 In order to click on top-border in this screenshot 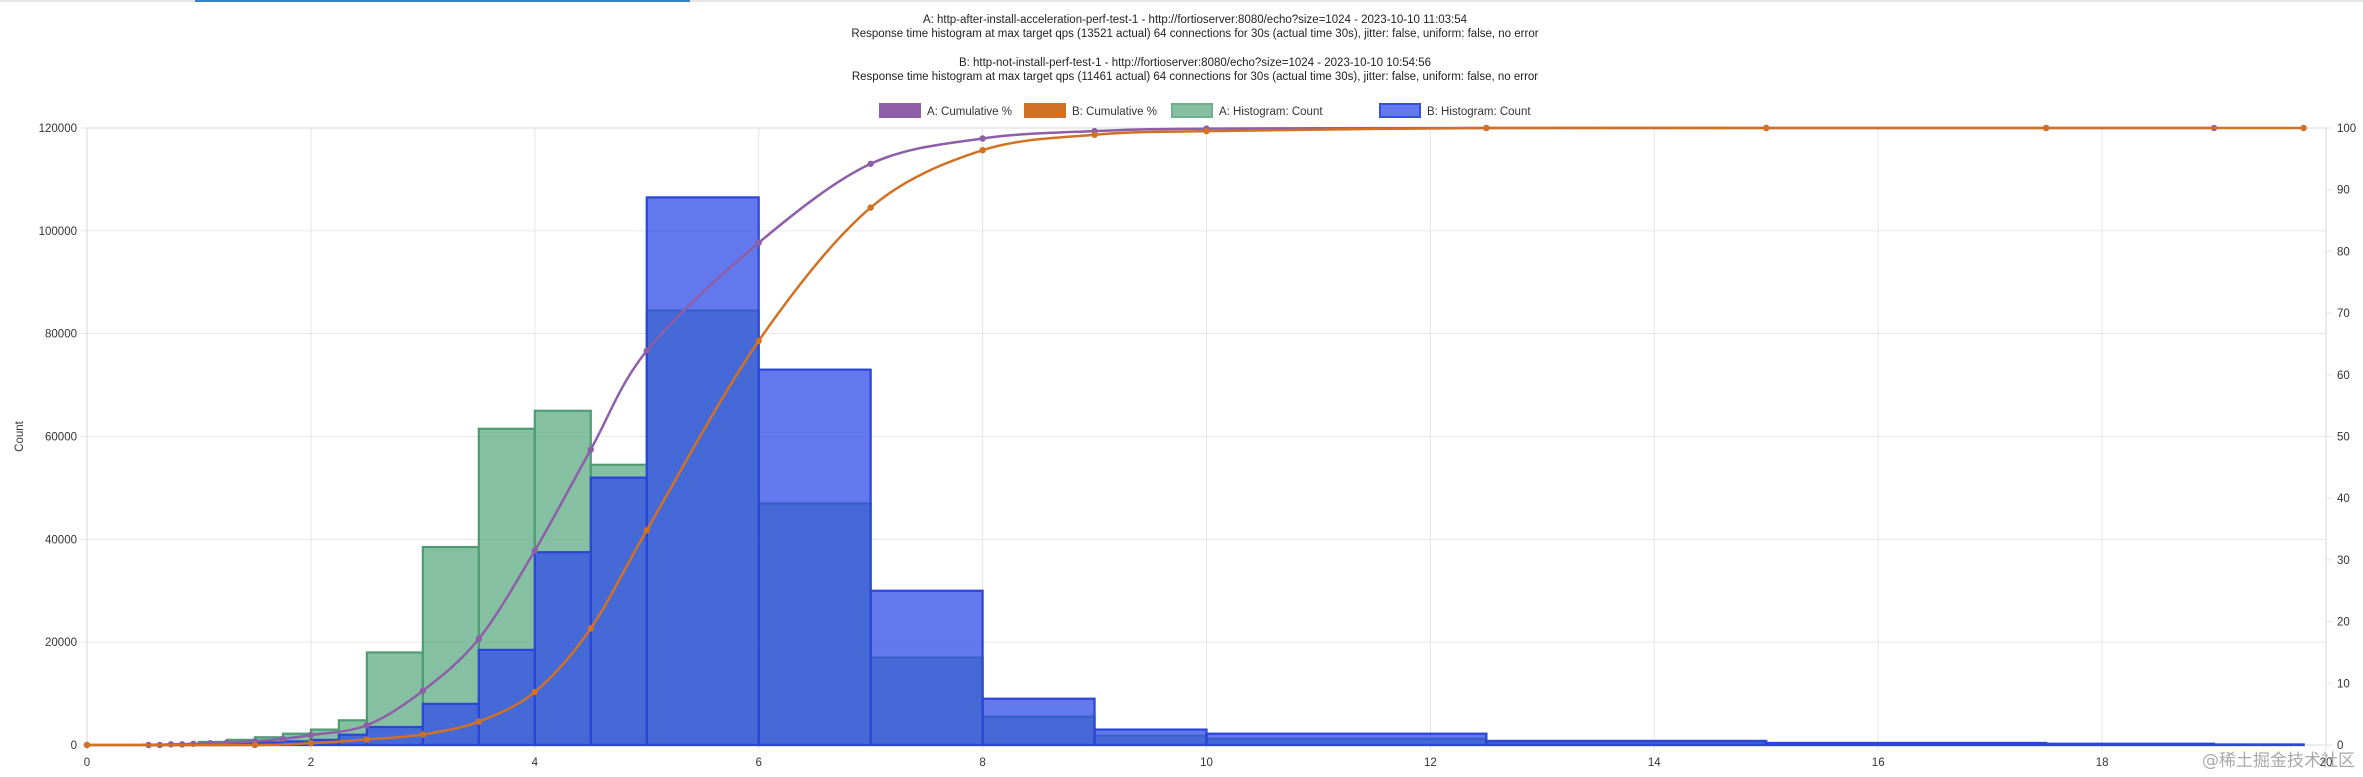, I will do `click(1181, 1)`.